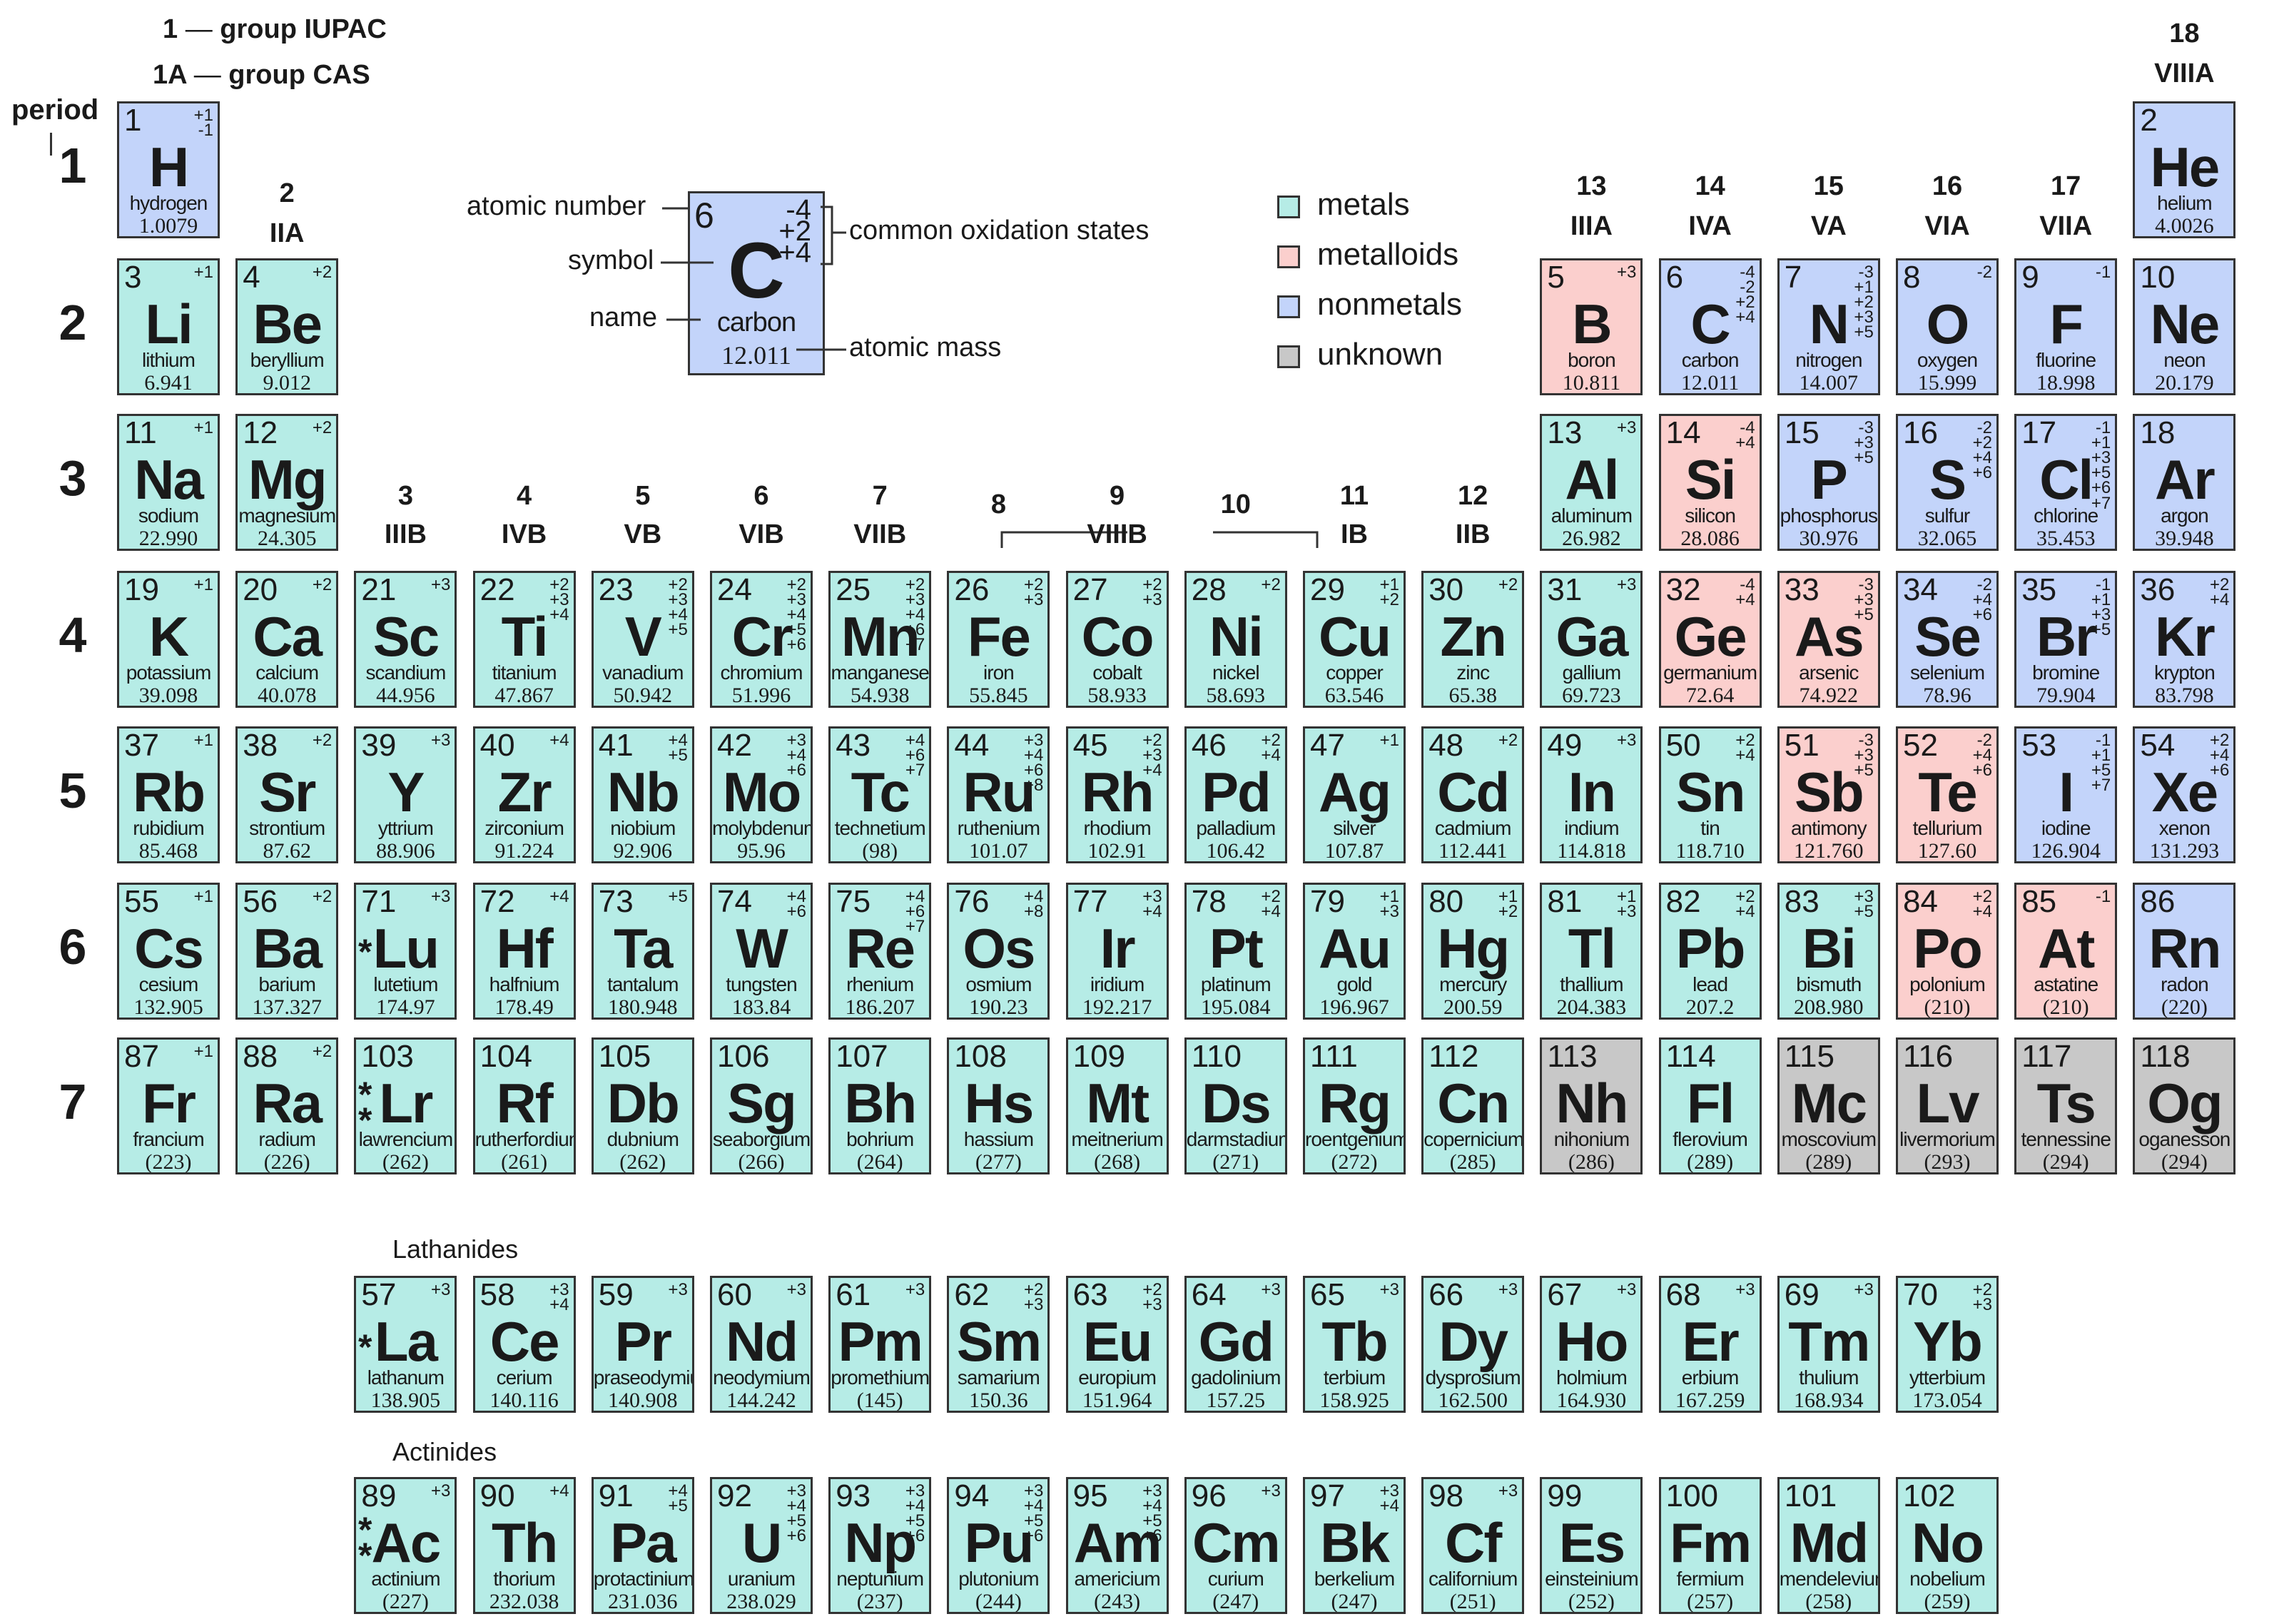 The height and width of the screenshot is (1624, 2294). I want to click on element-symbol: Pa, so click(643, 1542).